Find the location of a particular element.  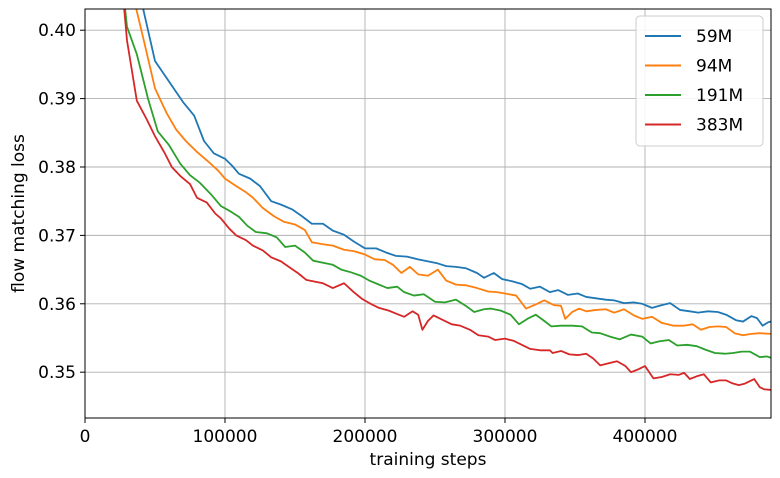

x-axis-ticks: 0 100000 200000 300000 400000 is located at coordinates (379, 432).